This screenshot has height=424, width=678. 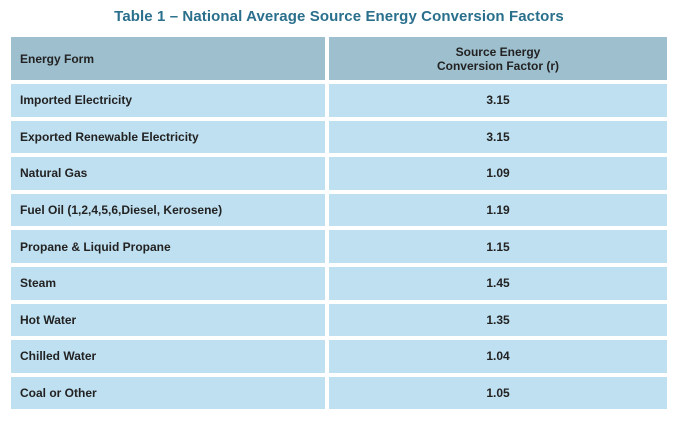 What do you see at coordinates (168, 320) in the screenshot?
I see `energy-form-cell: Hot Water` at bounding box center [168, 320].